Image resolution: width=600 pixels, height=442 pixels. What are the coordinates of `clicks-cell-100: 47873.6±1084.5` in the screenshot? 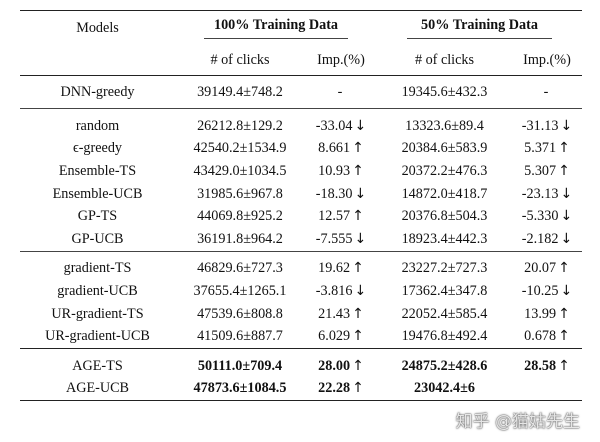 It's located at (240, 388).